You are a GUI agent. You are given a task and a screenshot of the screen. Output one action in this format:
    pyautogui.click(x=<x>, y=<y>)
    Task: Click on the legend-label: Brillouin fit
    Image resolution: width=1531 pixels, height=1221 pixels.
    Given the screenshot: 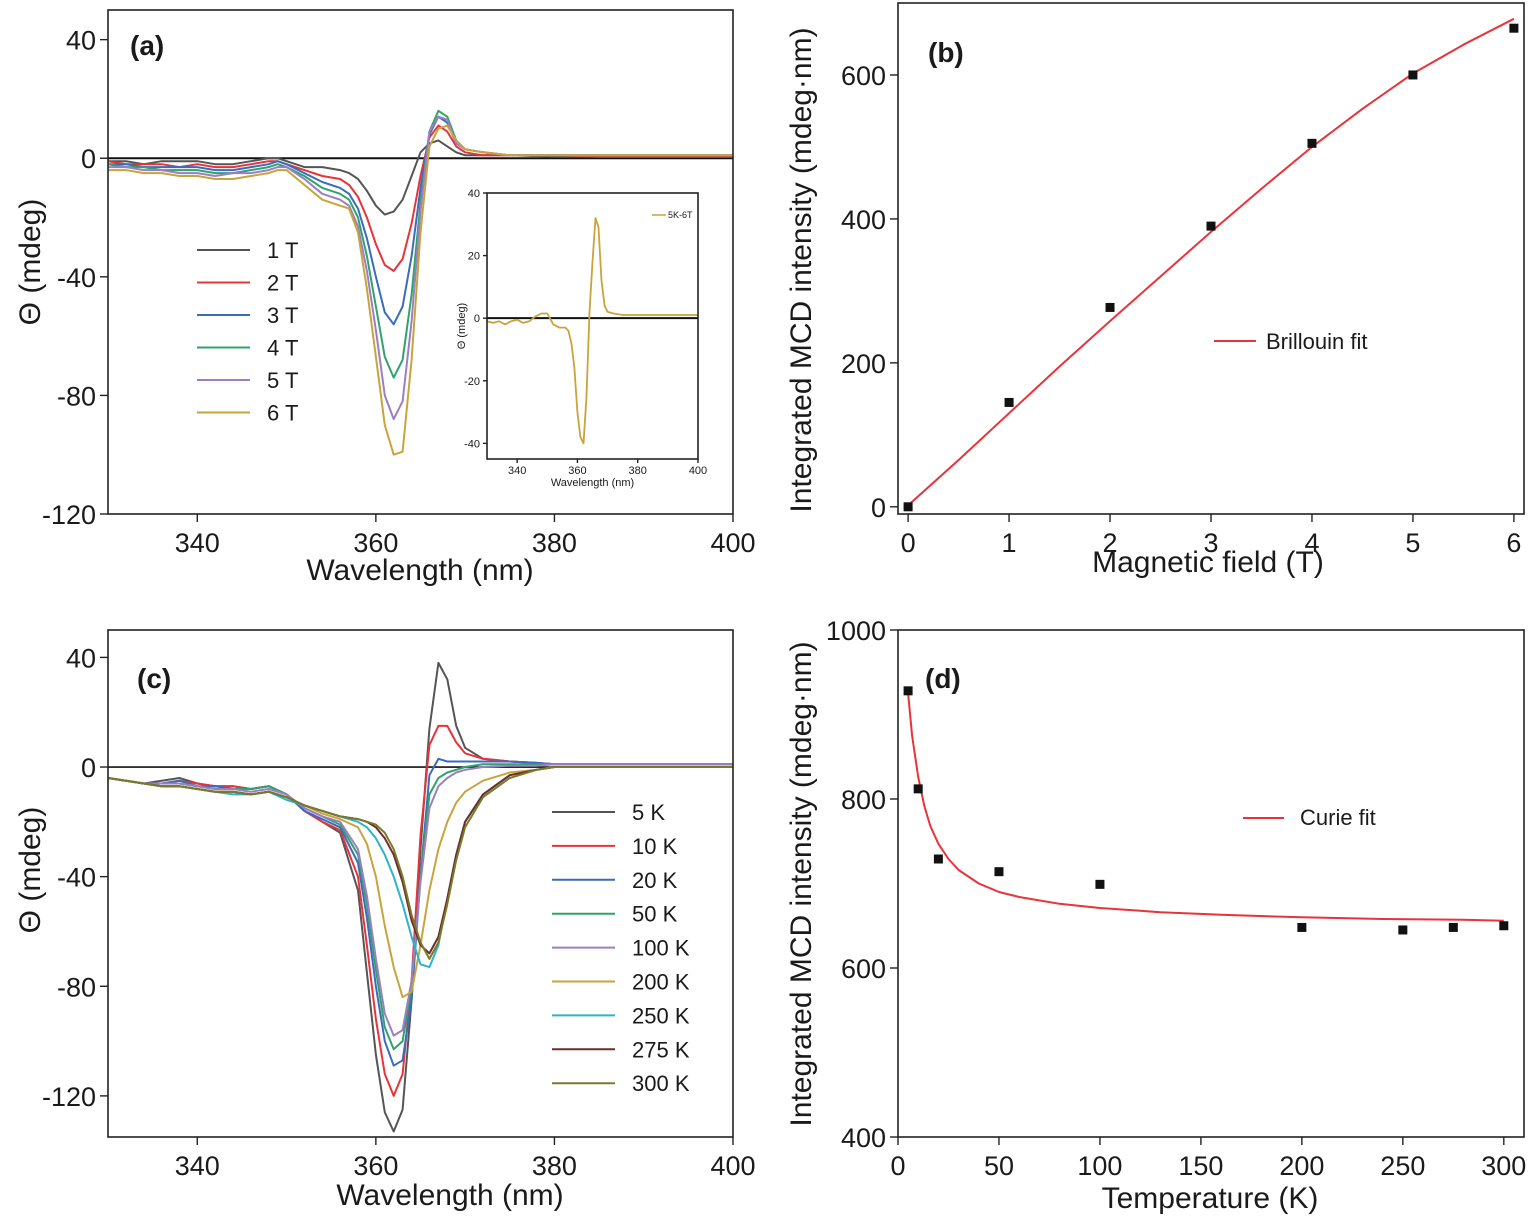 What is the action you would take?
    pyautogui.click(x=1316, y=341)
    